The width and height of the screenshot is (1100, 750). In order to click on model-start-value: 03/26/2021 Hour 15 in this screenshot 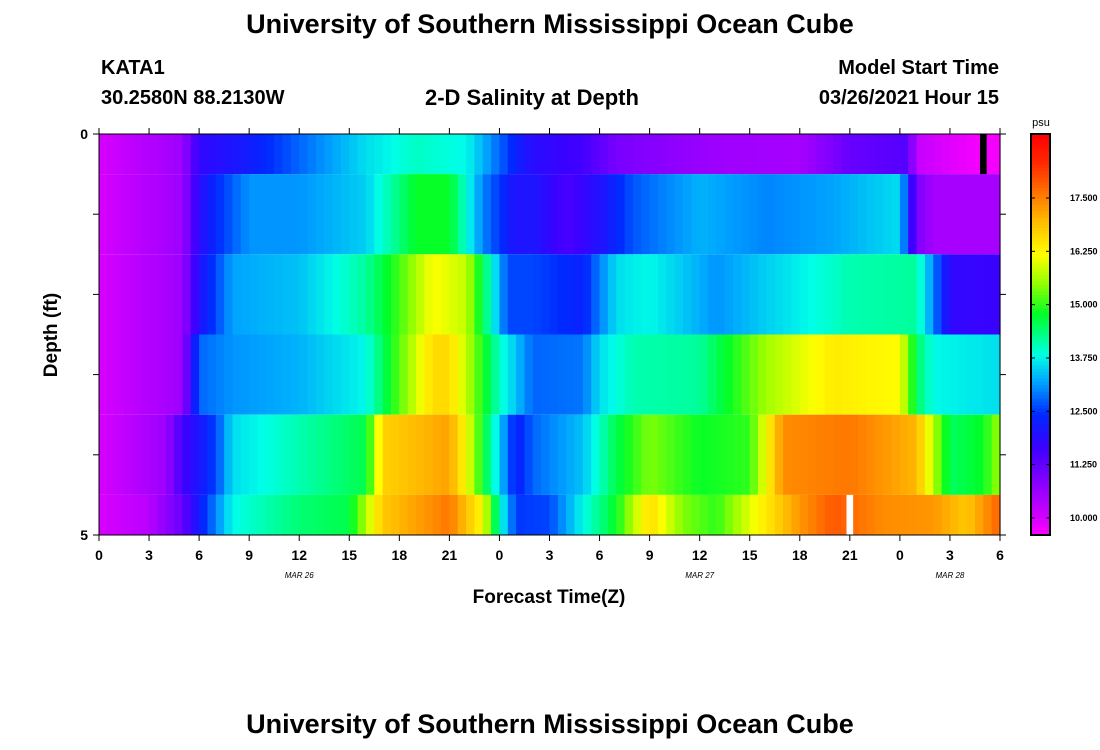, I will do `click(908, 98)`.